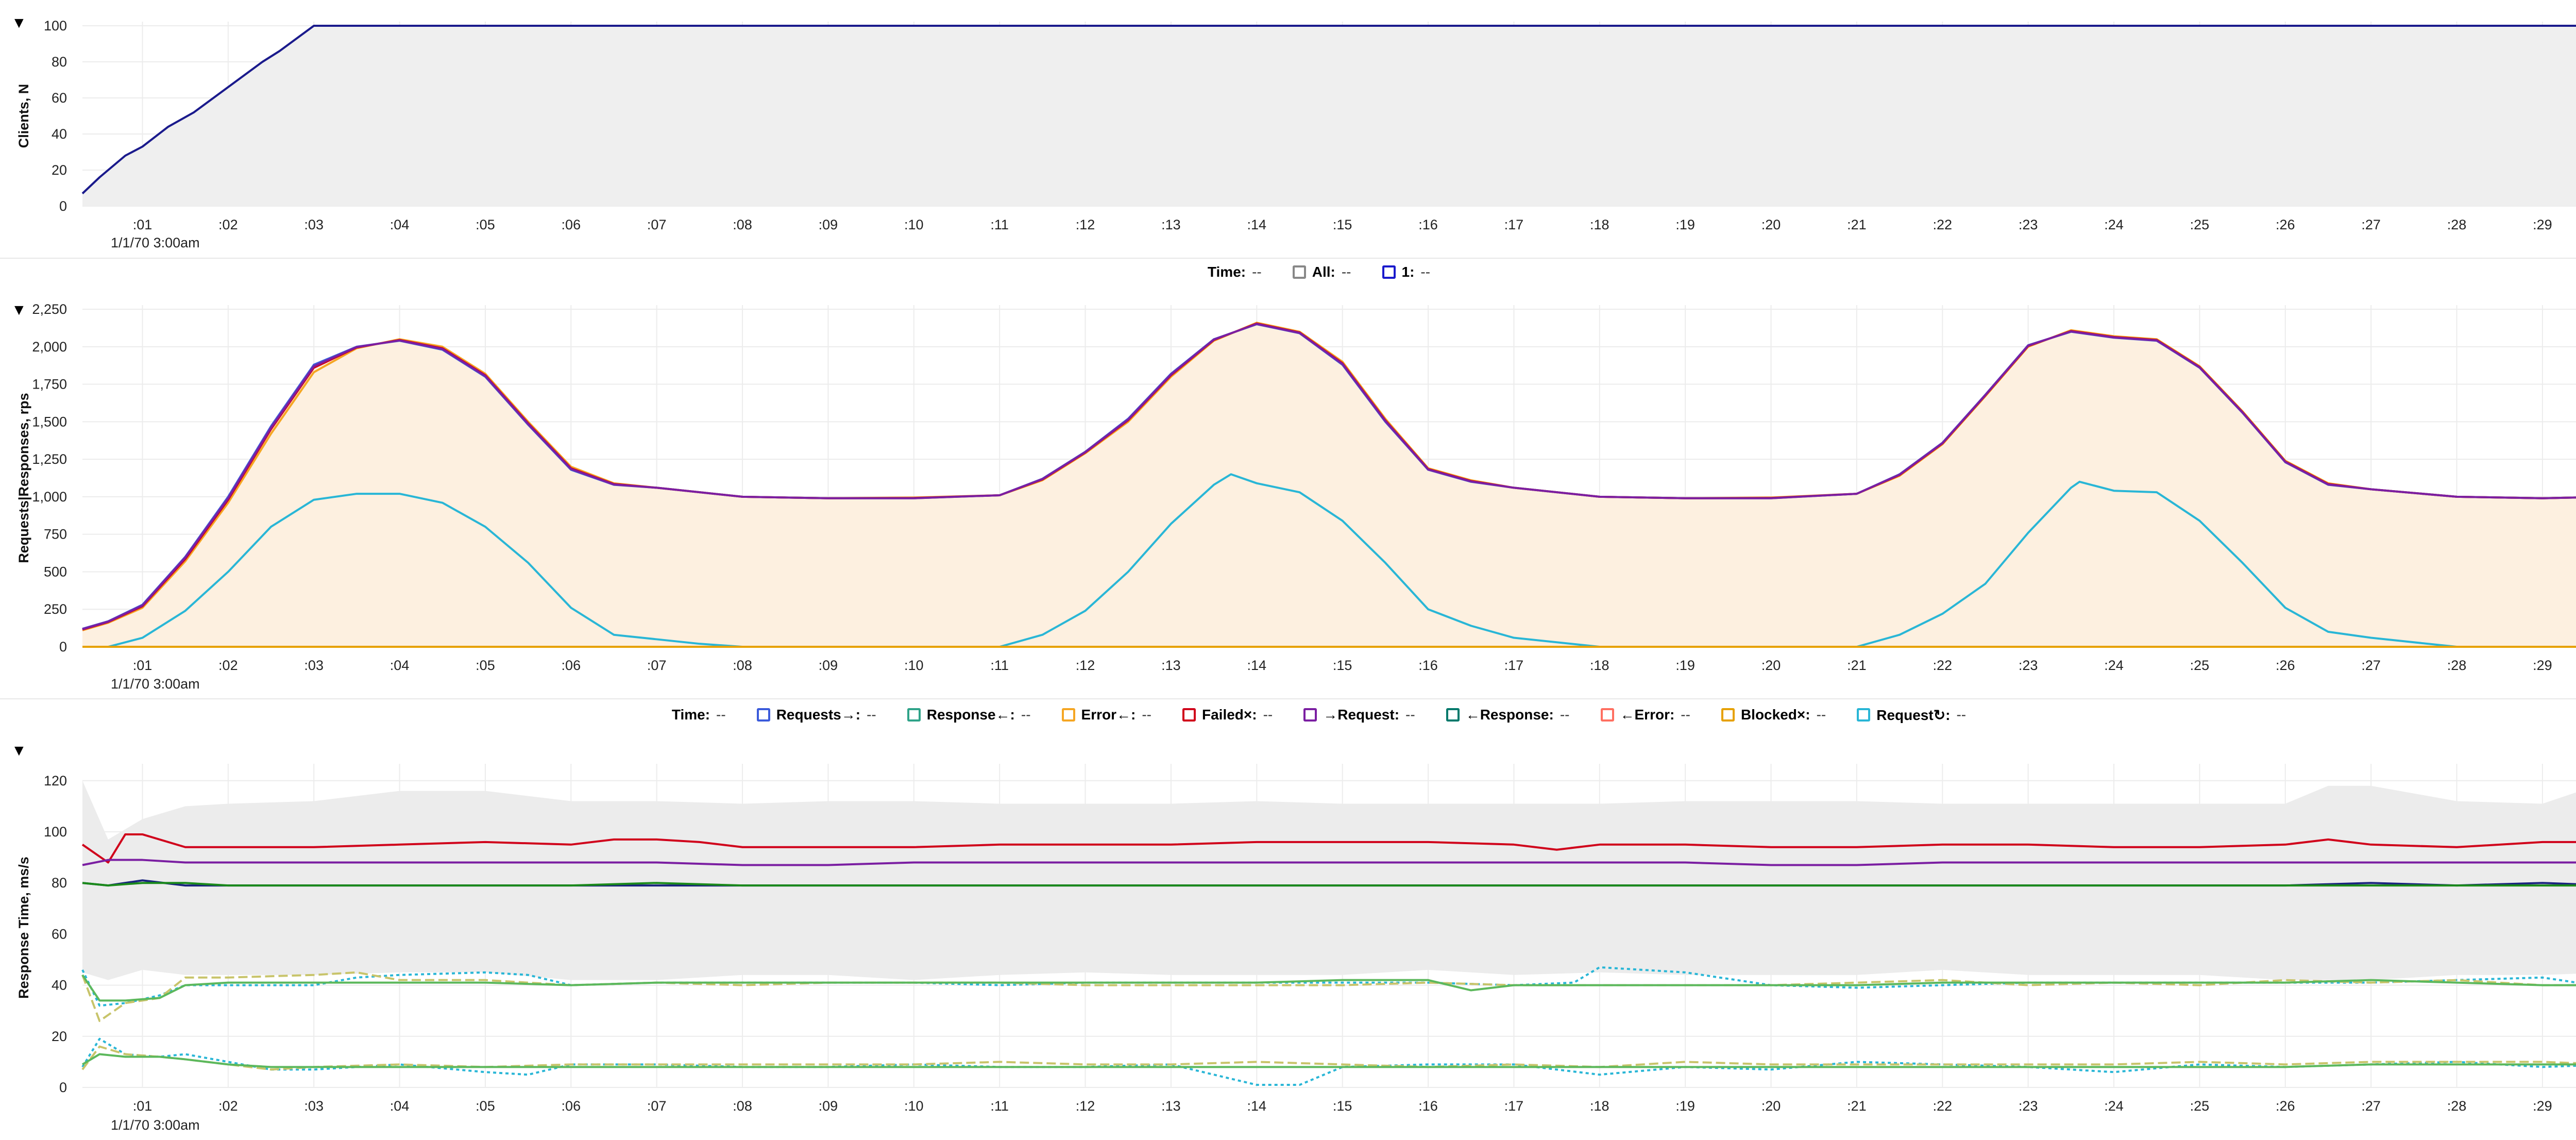  Describe the element at coordinates (1328, 109) in the screenshot. I see `series-line` at that location.